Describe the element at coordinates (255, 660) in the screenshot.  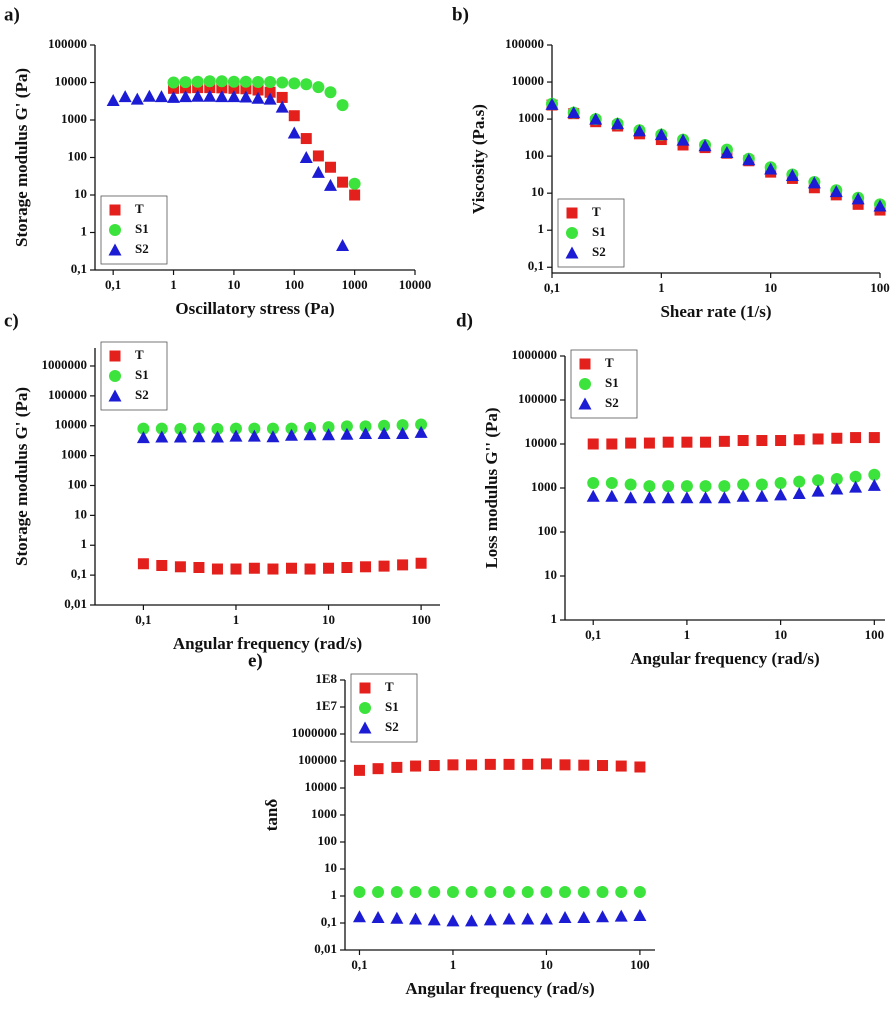
I see `panel-label: e)` at that location.